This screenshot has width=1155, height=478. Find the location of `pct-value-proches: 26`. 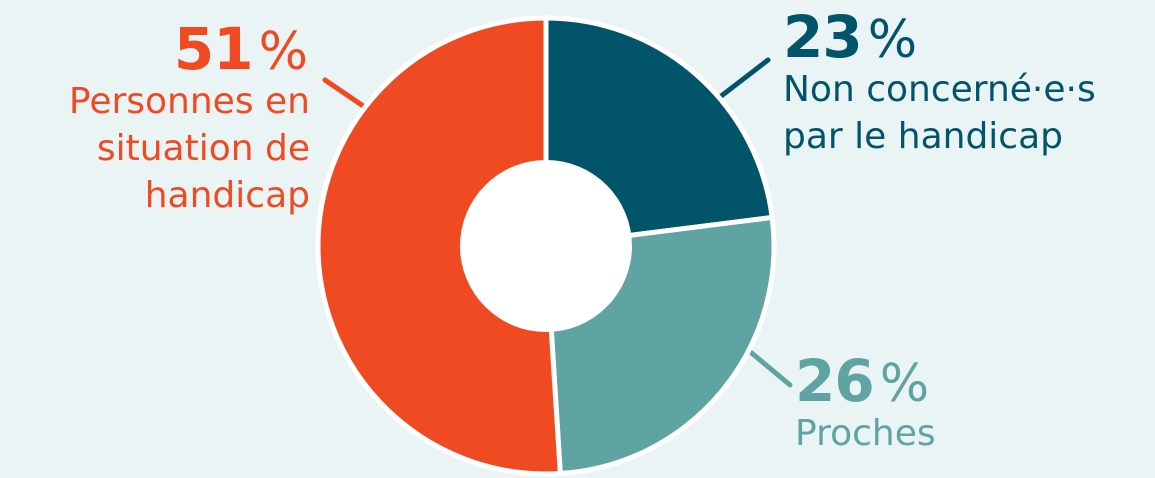

pct-value-proches: 26 is located at coordinates (835, 381).